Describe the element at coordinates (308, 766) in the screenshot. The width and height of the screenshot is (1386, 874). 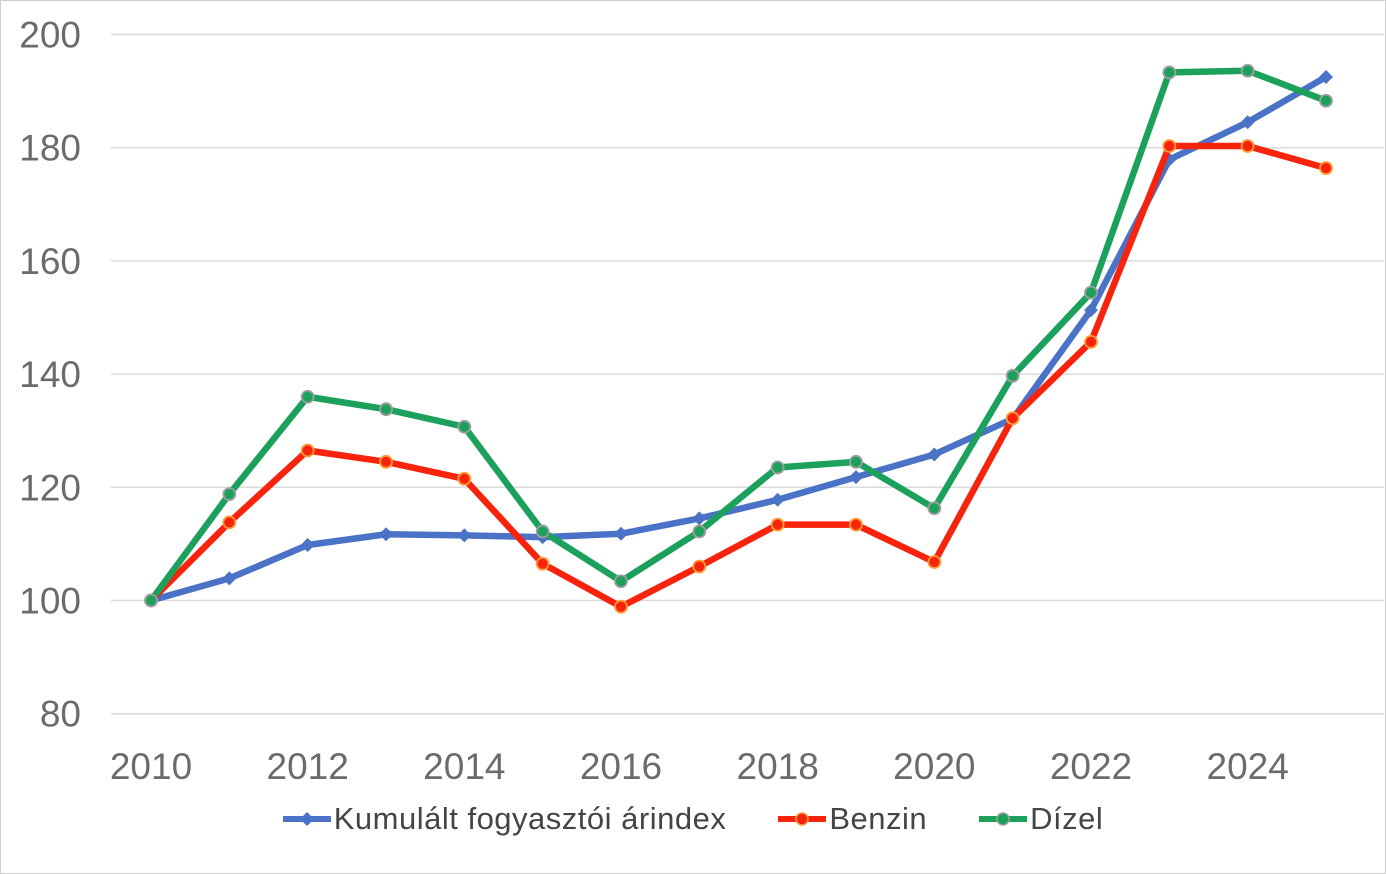
I see `x-tick-label-2012: 2012` at that location.